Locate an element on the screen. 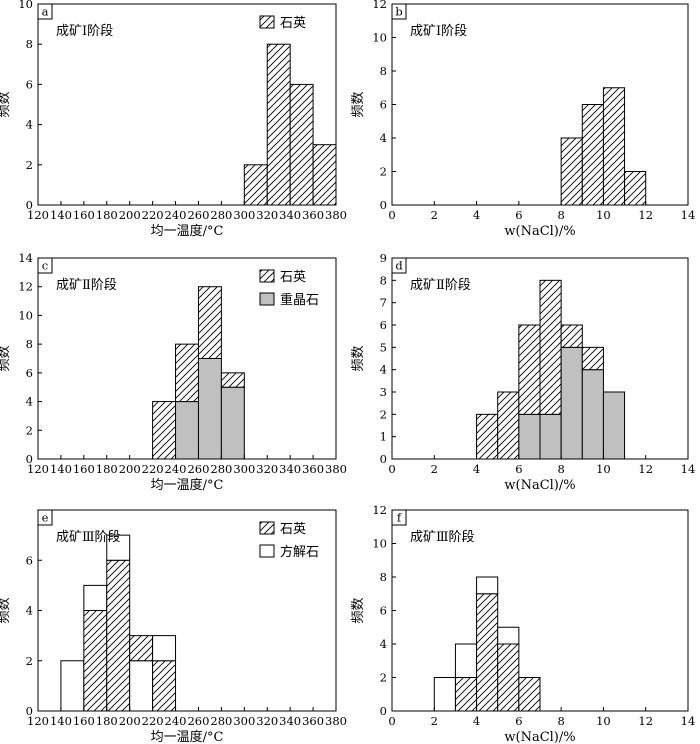 The height and width of the screenshot is (744, 700). y-tick-label-d-0: 0 is located at coordinates (383, 459).